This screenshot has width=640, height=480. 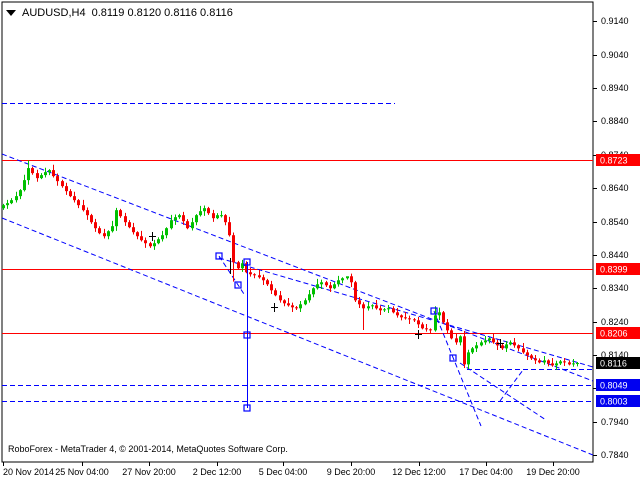 I want to click on price-level-label: 0.8116, so click(x=613, y=364).